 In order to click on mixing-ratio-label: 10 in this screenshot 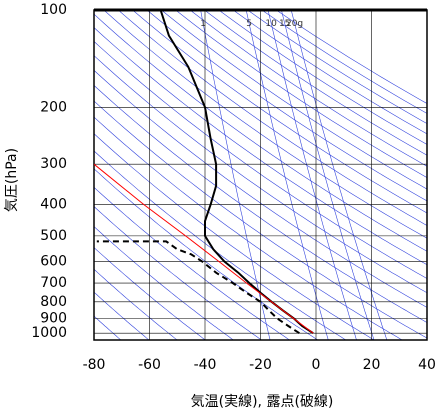, I will do `click(271, 24)`.